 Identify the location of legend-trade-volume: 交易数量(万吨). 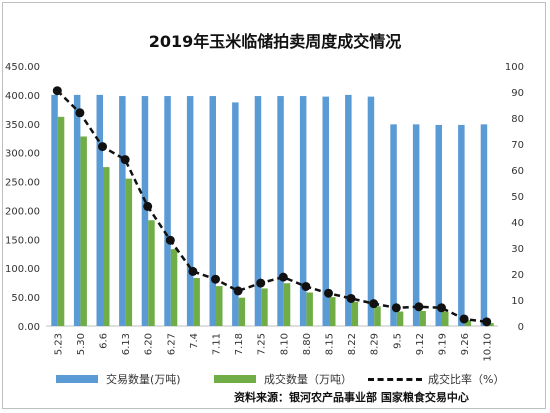
(118, 379).